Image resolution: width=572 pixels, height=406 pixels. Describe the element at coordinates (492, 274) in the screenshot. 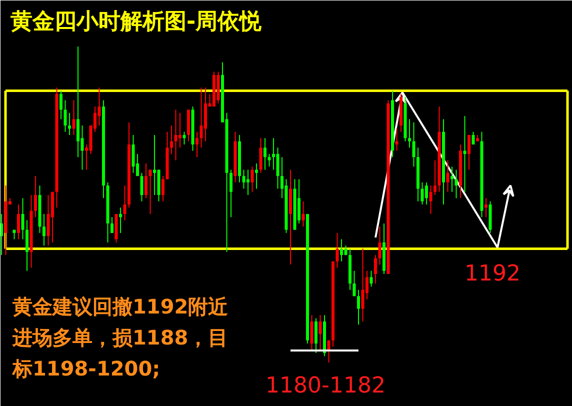

I see `annotation: 1192` at that location.